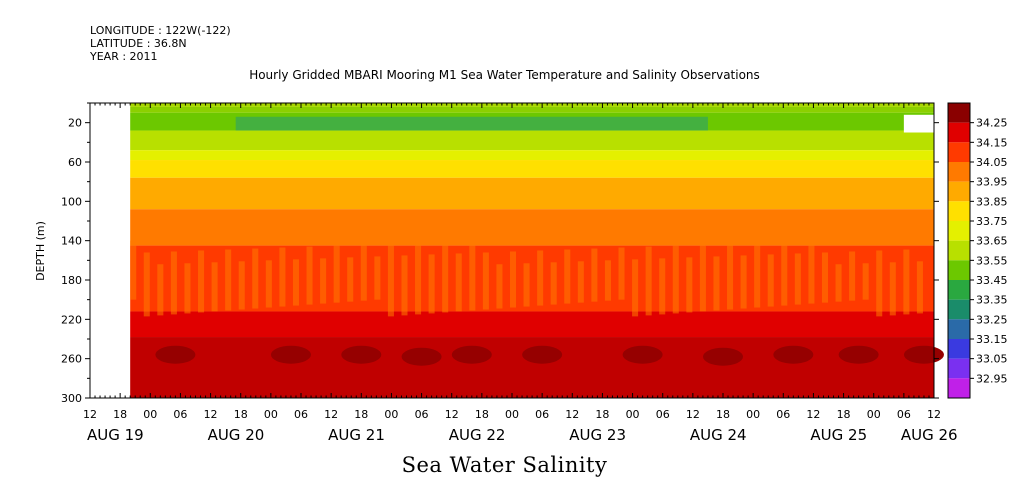 The width and height of the screenshot is (1009, 504). Describe the element at coordinates (211, 414) in the screenshot. I see `x-hour-label-12: 12` at that location.